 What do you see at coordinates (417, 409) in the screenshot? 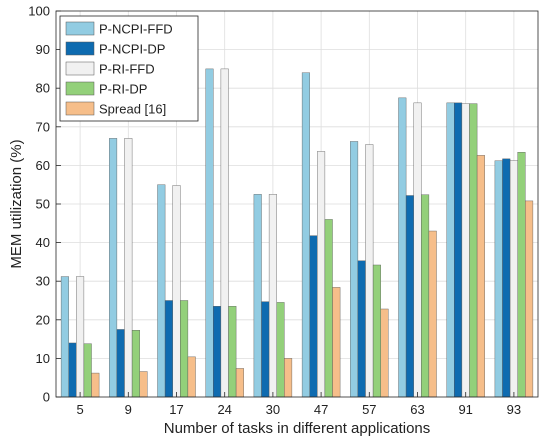
I see `x-tick-label: 63` at bounding box center [417, 409].